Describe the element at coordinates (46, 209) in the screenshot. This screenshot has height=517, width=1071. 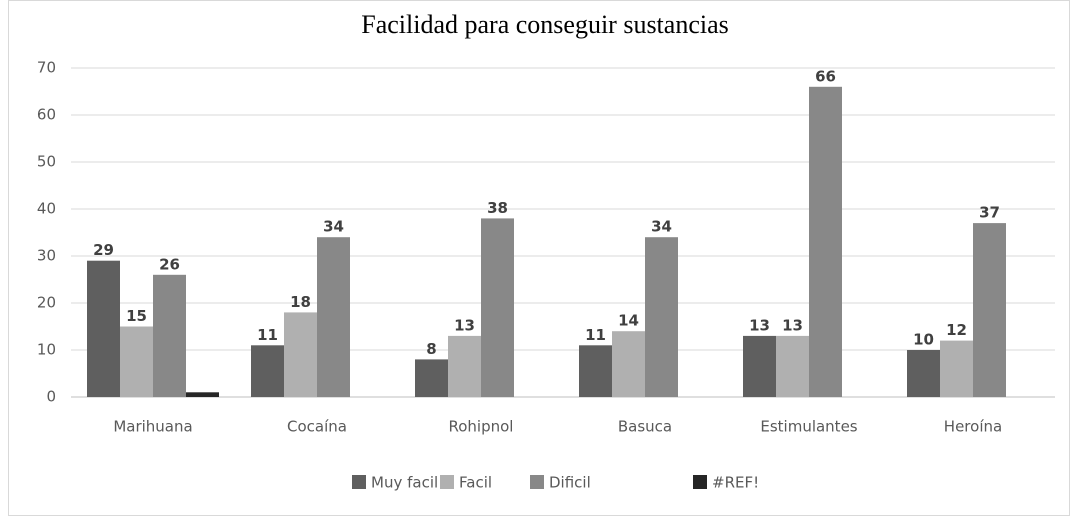
I see `y-tick-label: 40` at that location.